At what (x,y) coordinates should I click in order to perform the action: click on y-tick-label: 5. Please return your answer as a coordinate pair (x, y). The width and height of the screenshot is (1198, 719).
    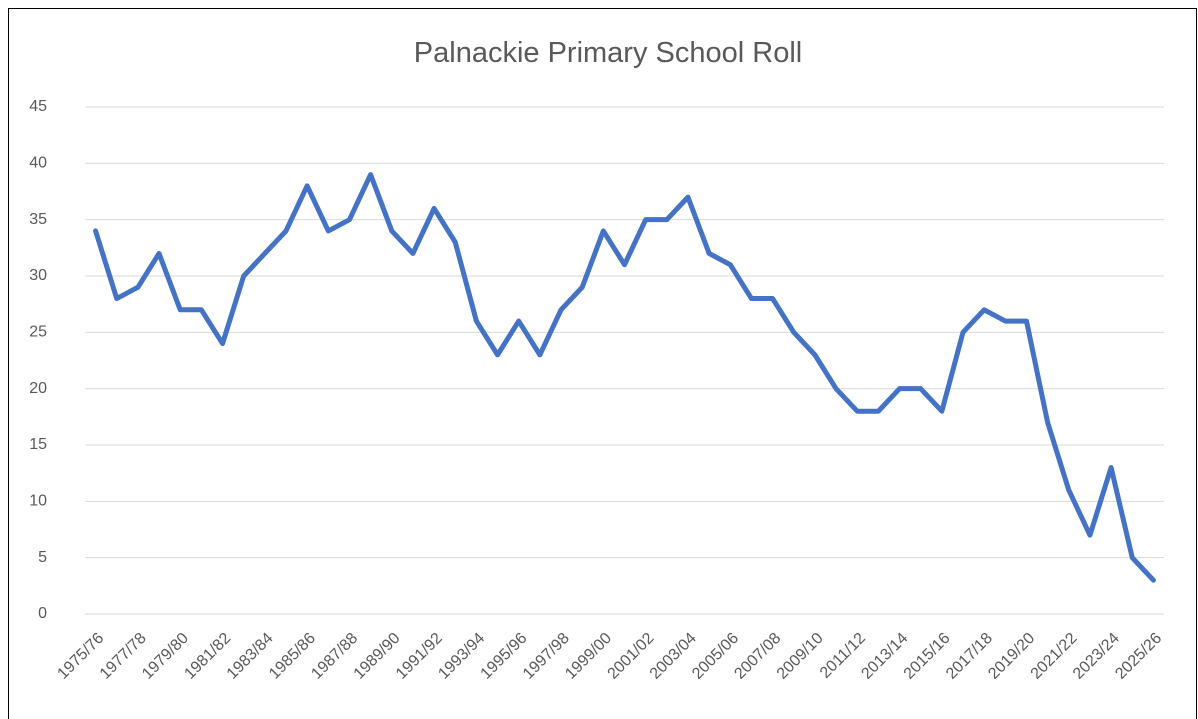
    Looking at the image, I should click on (42, 557).